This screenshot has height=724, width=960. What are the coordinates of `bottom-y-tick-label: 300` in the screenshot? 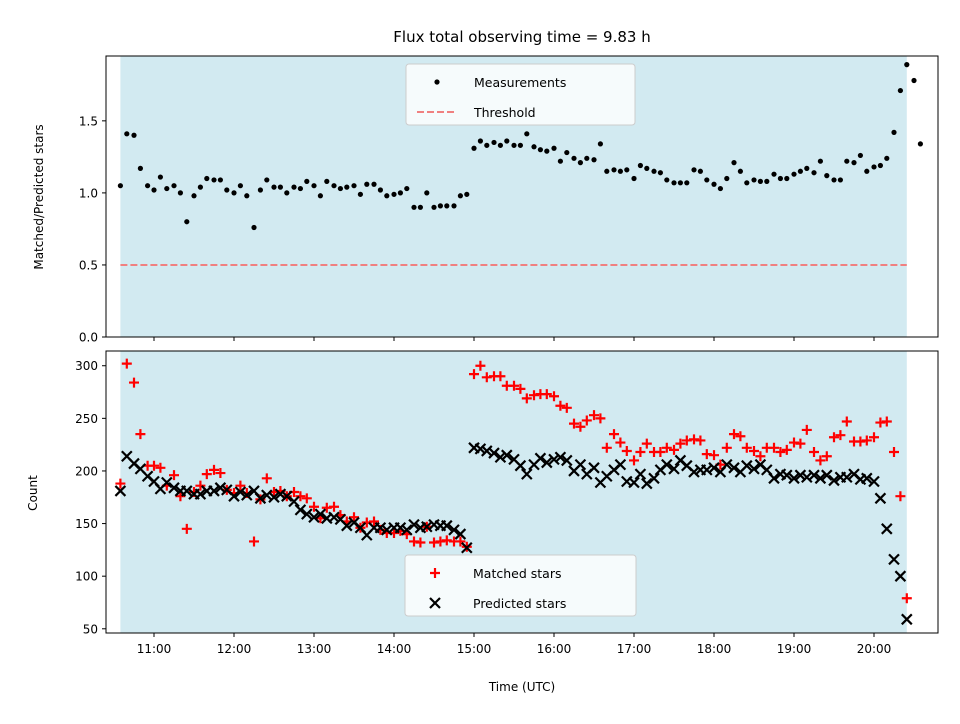 It's located at (86, 366).